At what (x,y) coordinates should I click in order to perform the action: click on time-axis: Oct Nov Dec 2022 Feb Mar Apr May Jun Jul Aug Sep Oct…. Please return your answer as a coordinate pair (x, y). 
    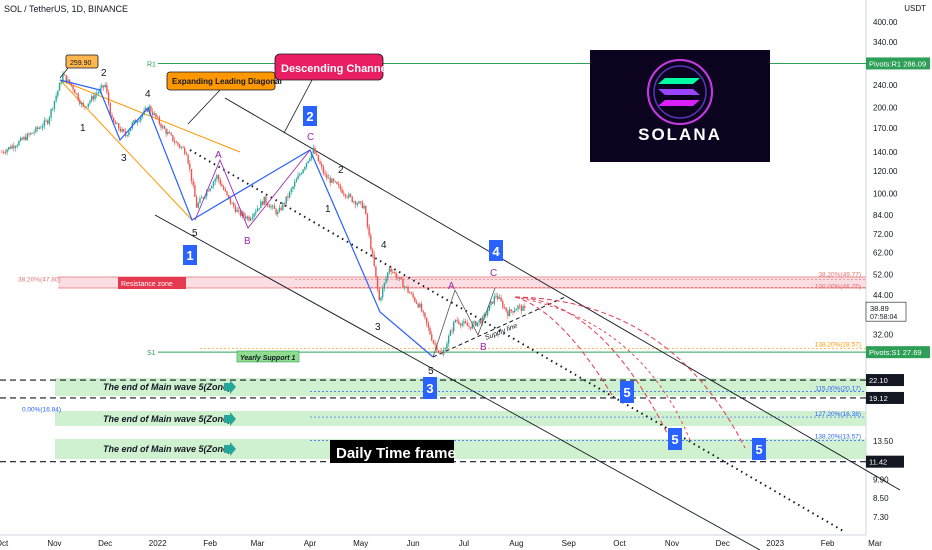
    Looking at the image, I should click on (441, 543).